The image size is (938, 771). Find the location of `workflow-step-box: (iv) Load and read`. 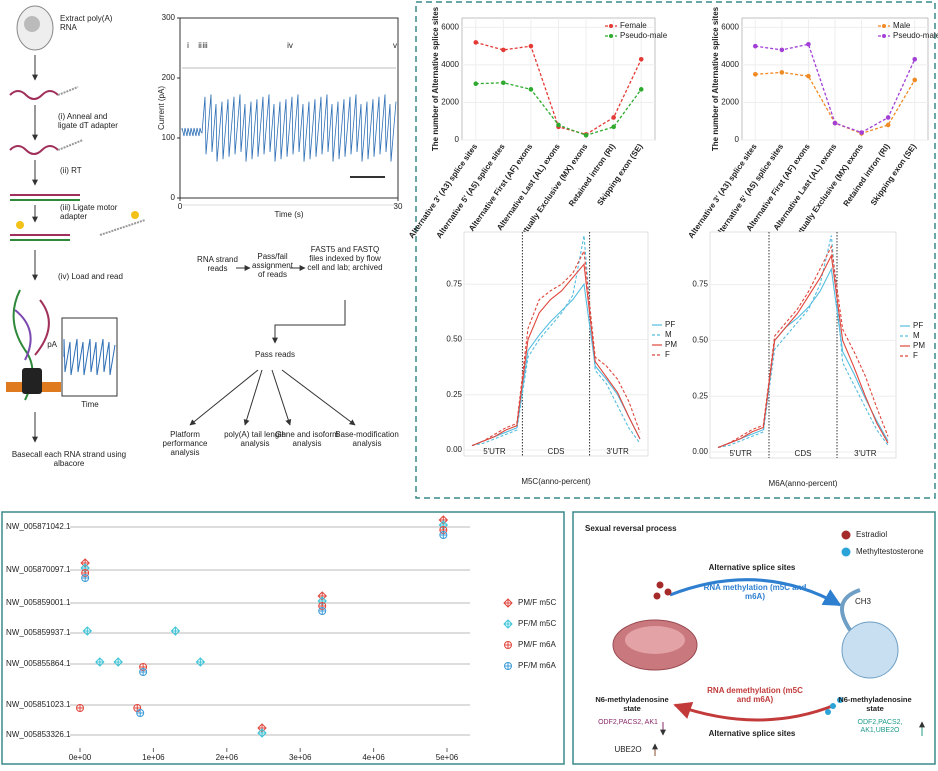

workflow-step-box: (iv) Load and read is located at coordinates (90, 276).